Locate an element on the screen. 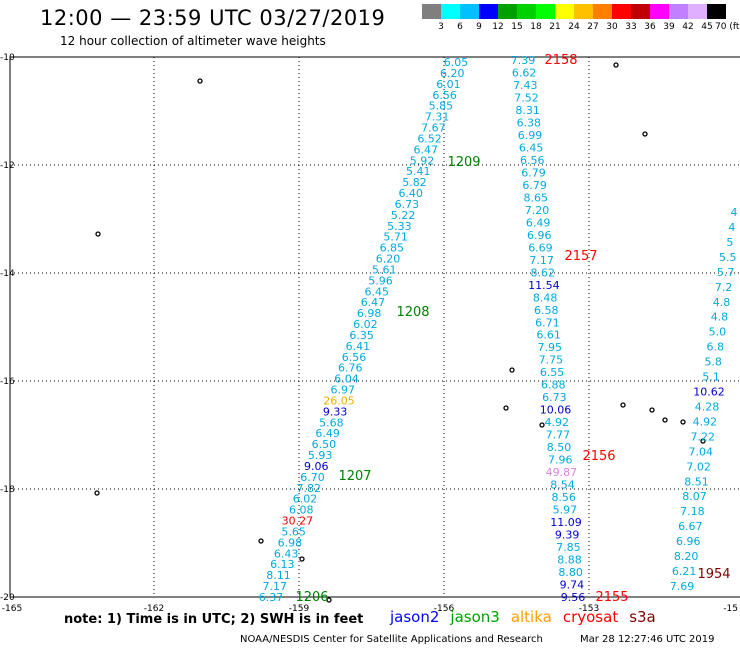  legend-s3a: s3a is located at coordinates (642, 617).